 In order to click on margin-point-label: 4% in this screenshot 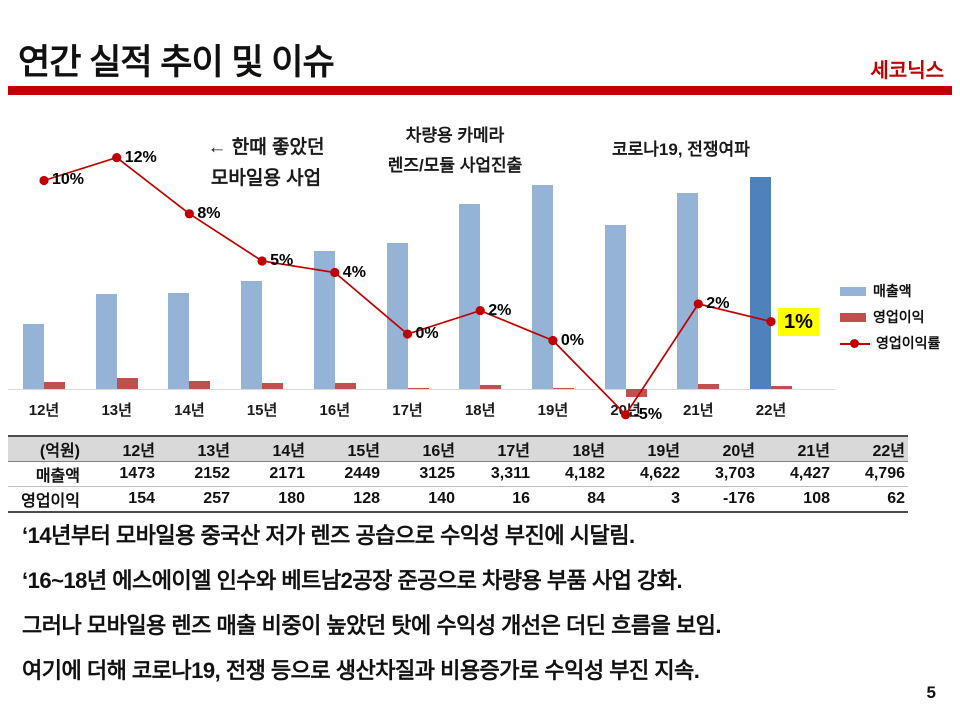, I will do `click(354, 272)`.